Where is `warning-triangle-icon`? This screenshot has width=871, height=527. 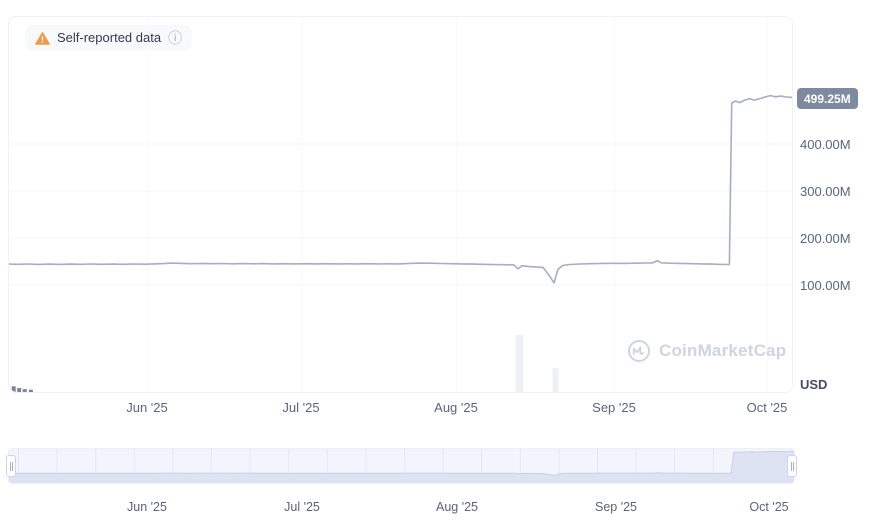 warning-triangle-icon is located at coordinates (42, 38).